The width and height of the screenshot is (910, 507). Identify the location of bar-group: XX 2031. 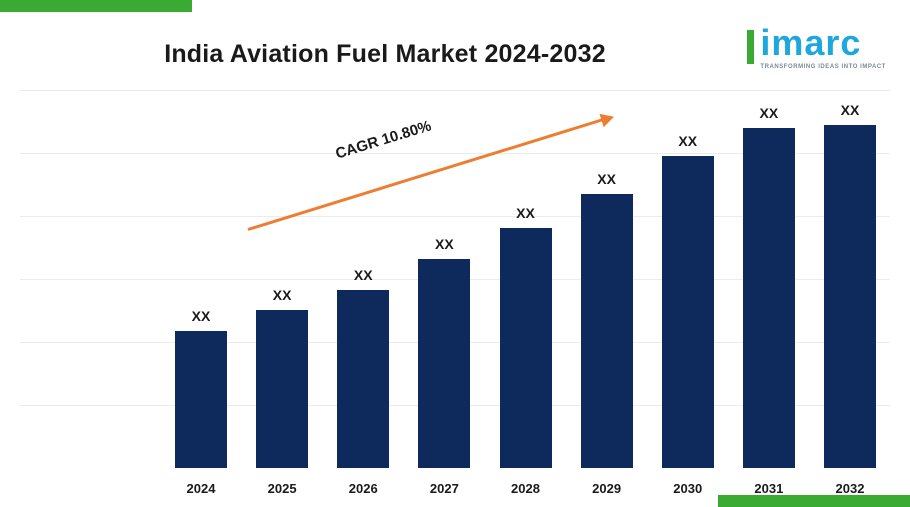
(768, 293).